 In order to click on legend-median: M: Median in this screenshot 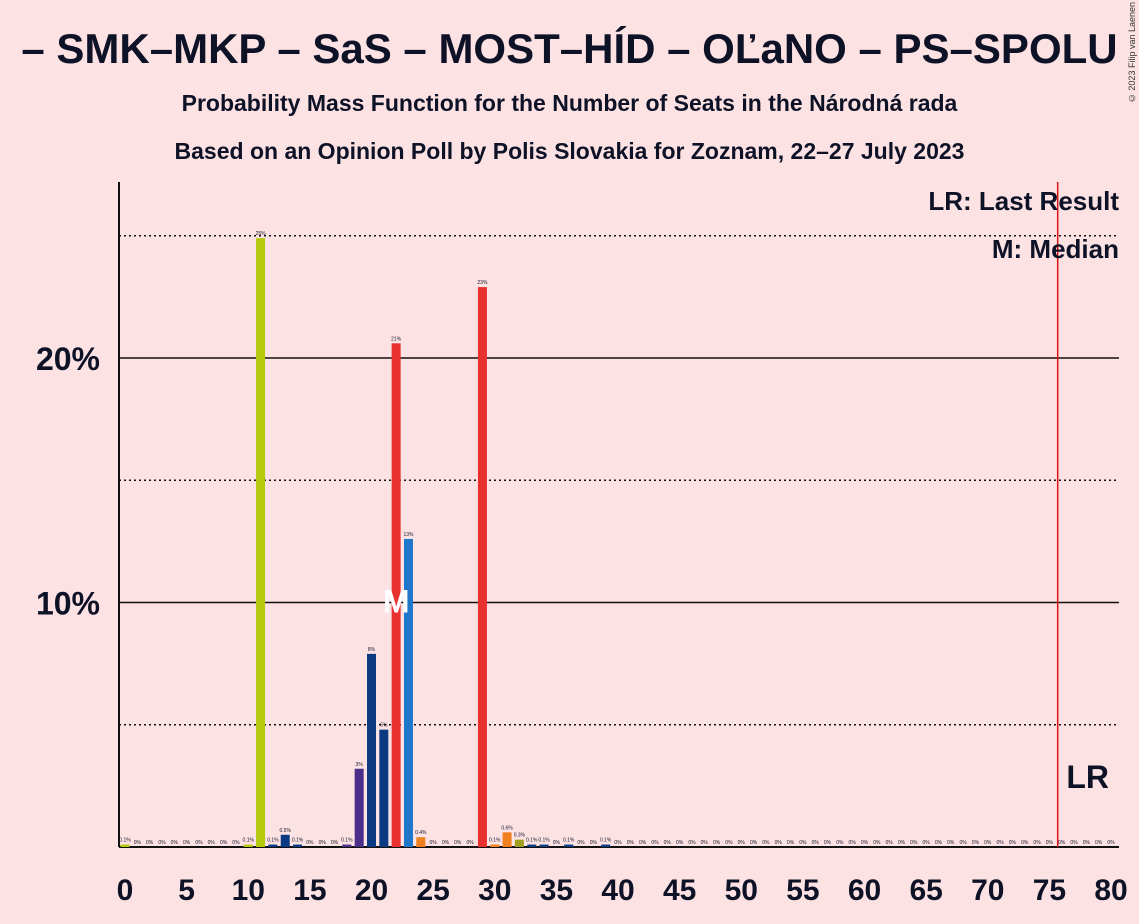, I will do `click(1055, 249)`.